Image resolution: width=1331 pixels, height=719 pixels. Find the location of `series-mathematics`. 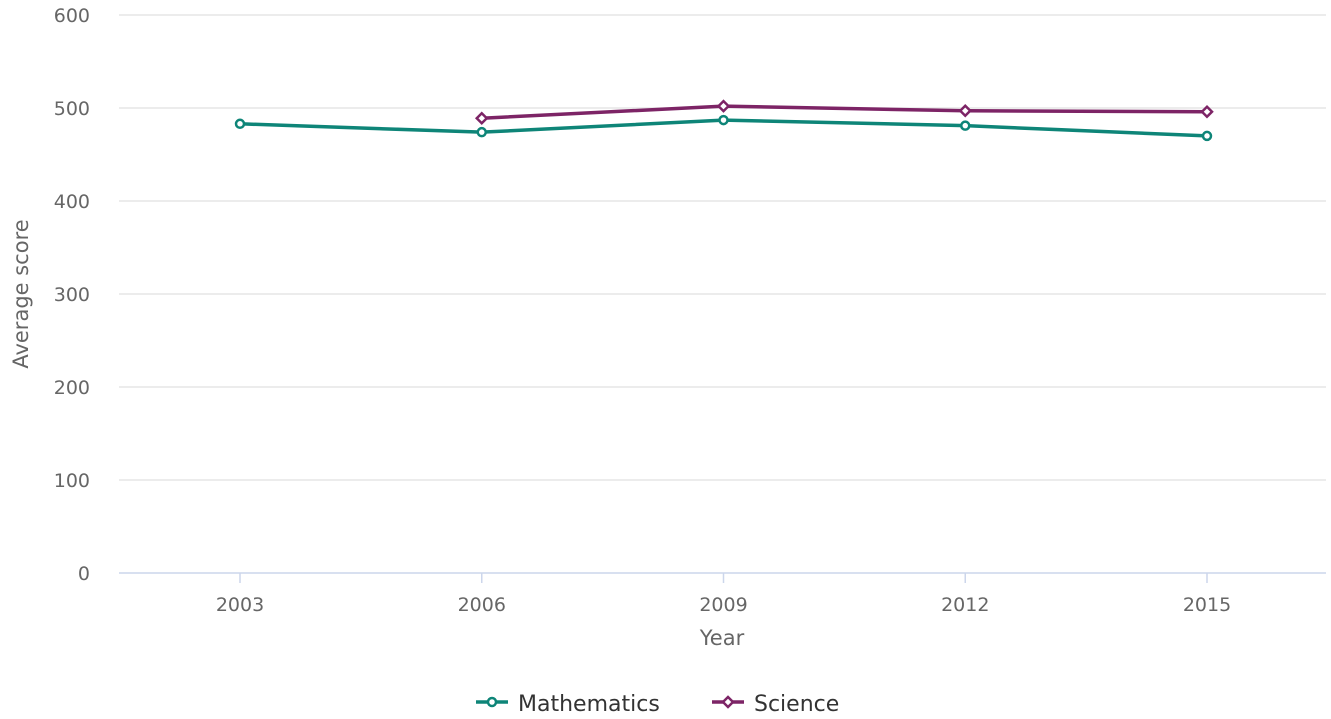

series-mathematics is located at coordinates (723, 128).